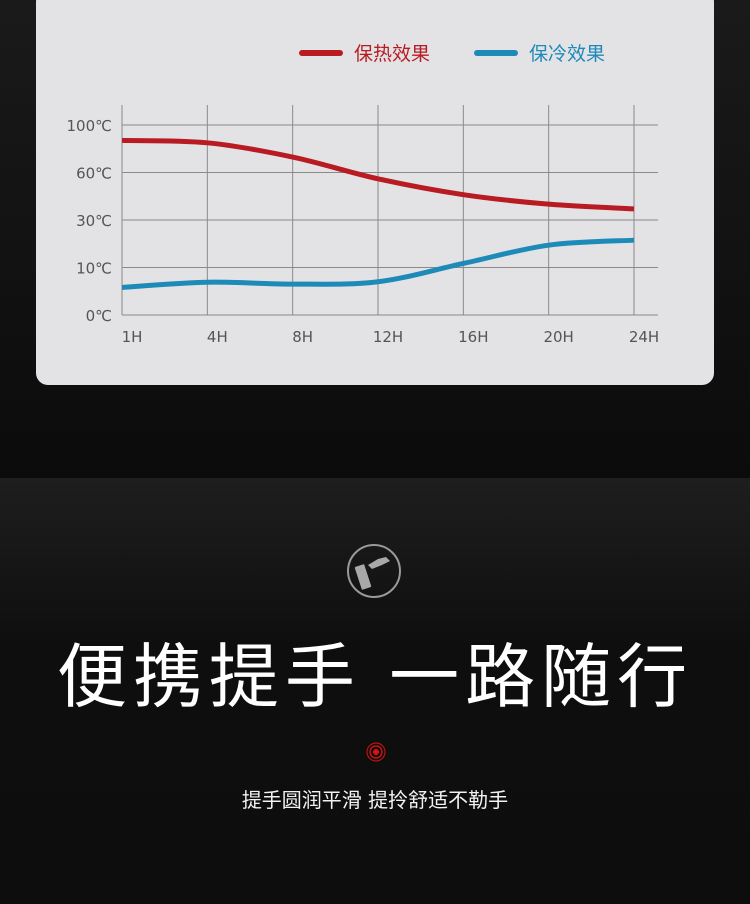 This screenshot has width=750, height=904. I want to click on x-tick-label: 20H, so click(558, 337).